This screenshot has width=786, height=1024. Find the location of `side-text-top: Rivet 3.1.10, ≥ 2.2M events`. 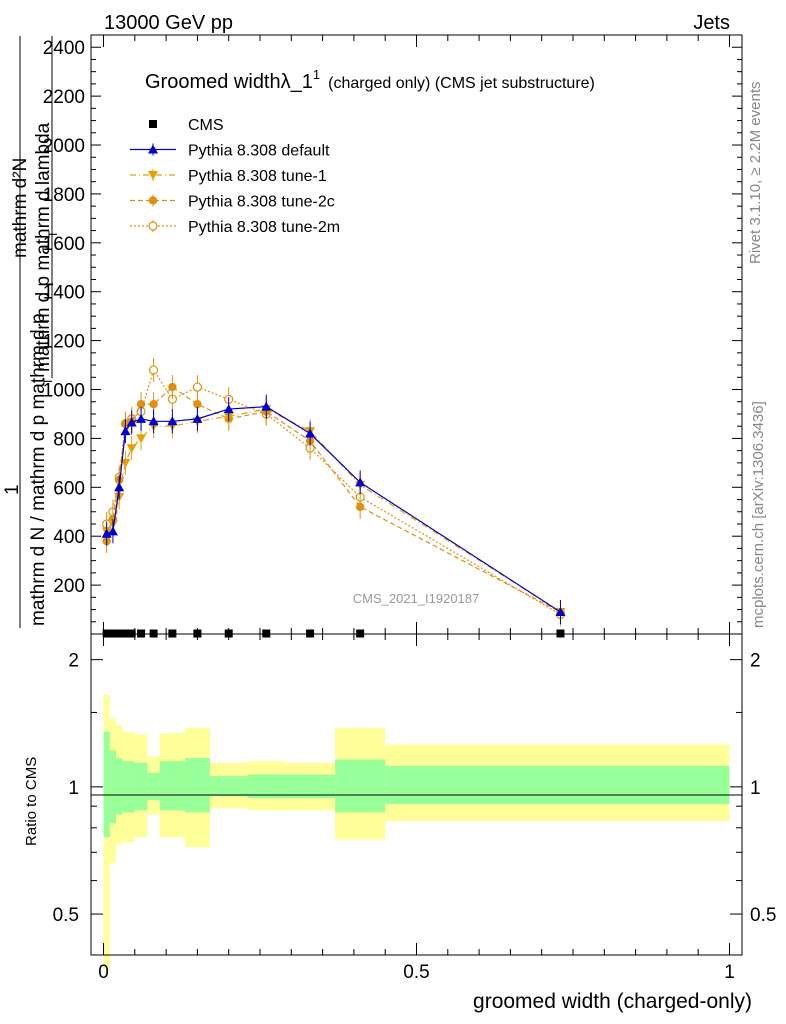

side-text-top: Rivet 3.1.10, ≥ 2.2M events is located at coordinates (755, 173).